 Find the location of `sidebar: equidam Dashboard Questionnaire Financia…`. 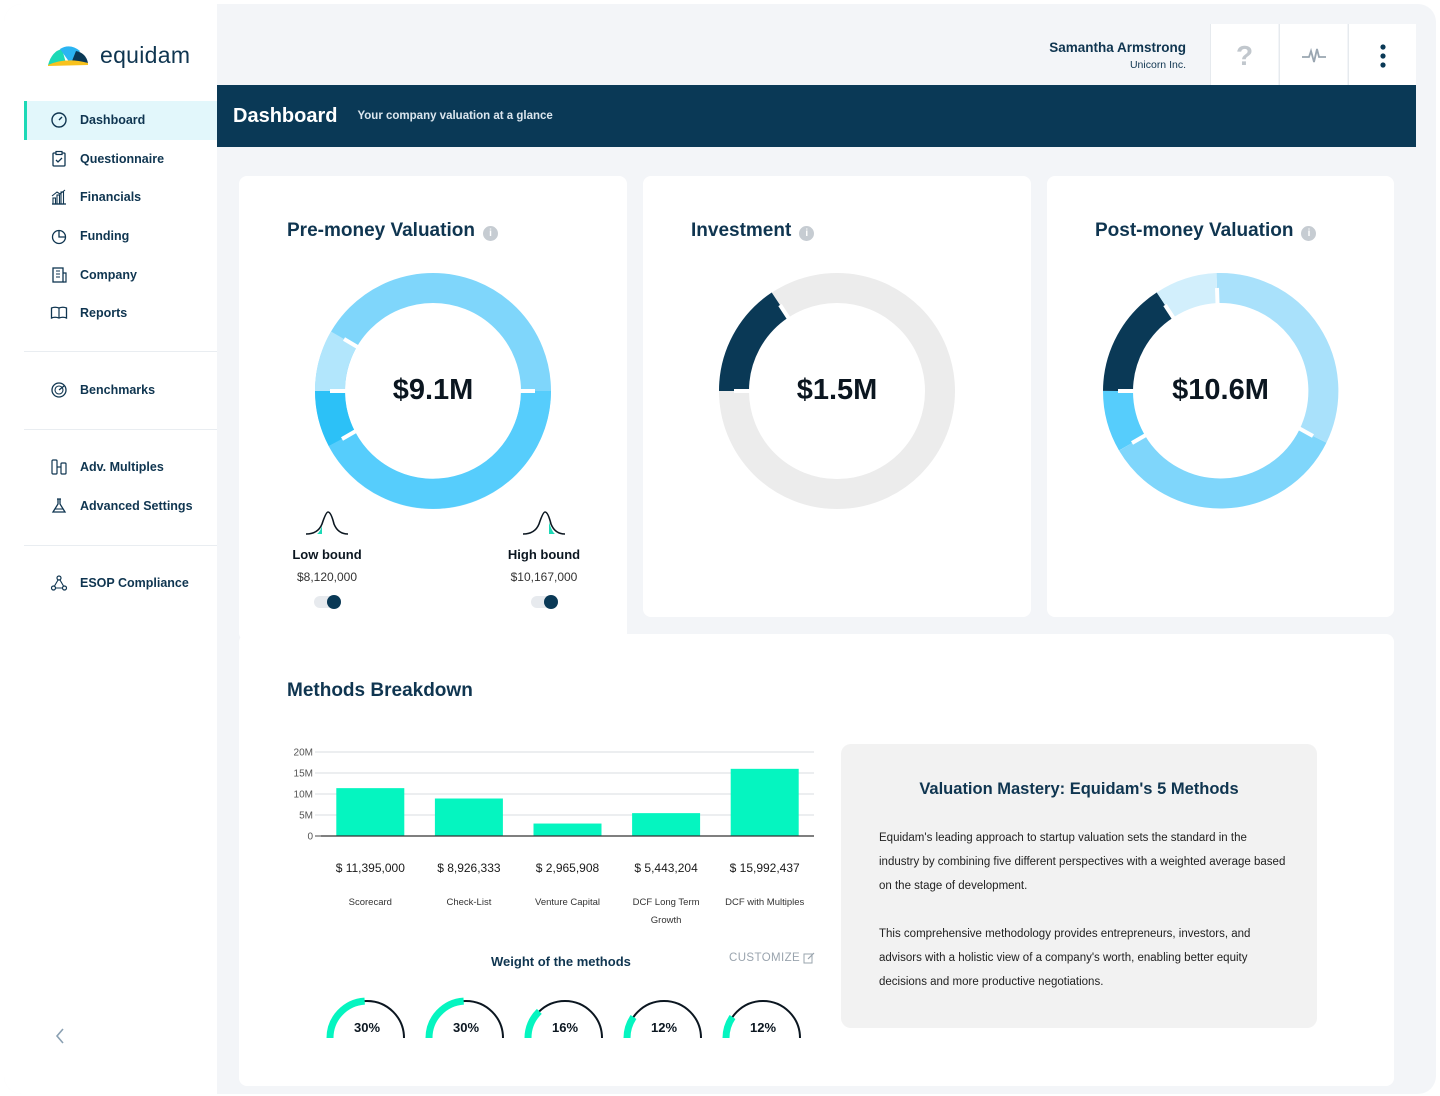

sidebar: equidam Dashboard Questionnaire Financia… is located at coordinates (110, 549).